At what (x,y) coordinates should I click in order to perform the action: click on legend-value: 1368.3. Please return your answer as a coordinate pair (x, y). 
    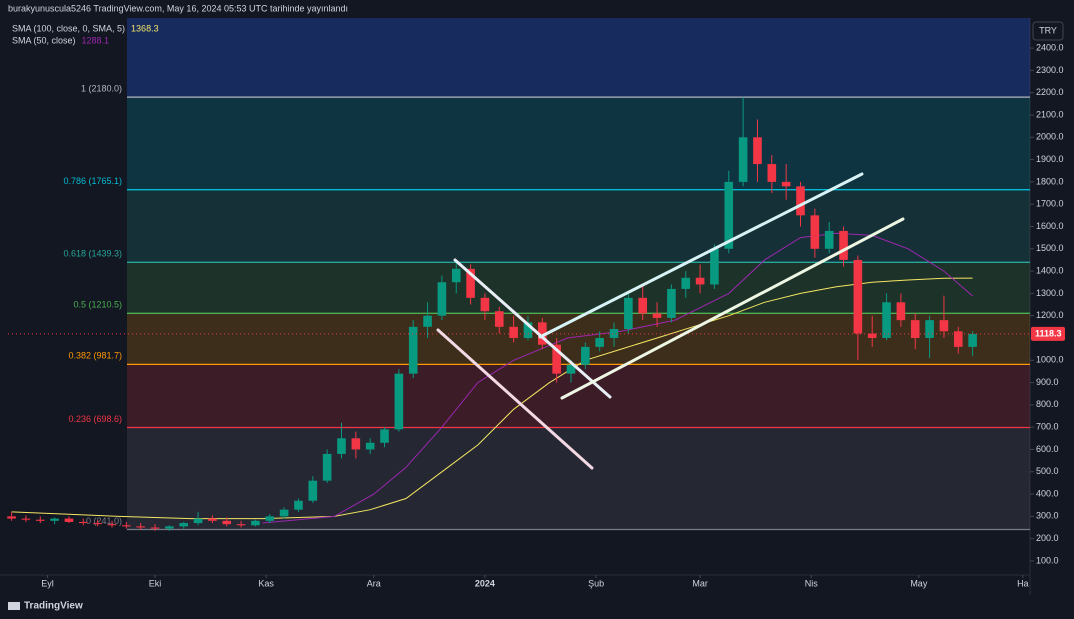
    Looking at the image, I should click on (145, 28).